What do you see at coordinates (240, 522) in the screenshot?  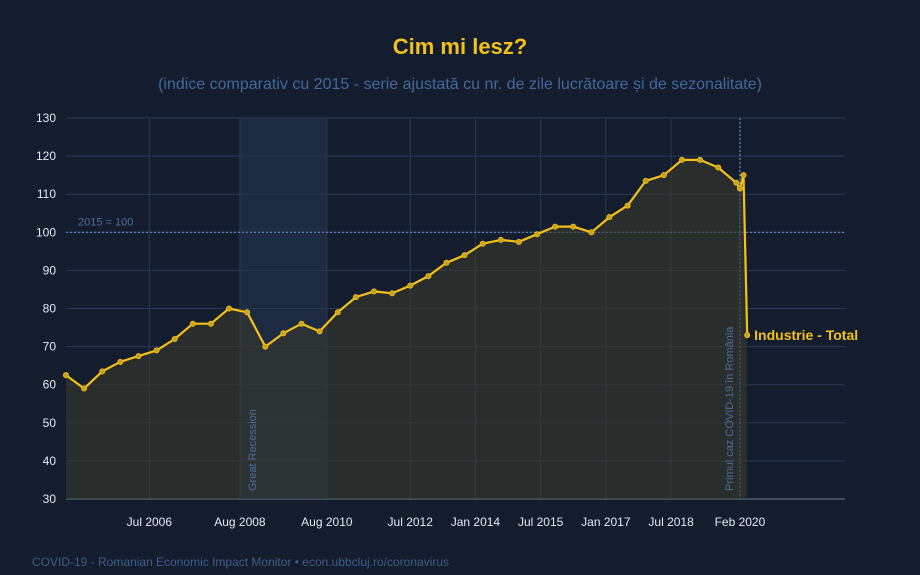 I see `x-tick-label: Aug 2008` at bounding box center [240, 522].